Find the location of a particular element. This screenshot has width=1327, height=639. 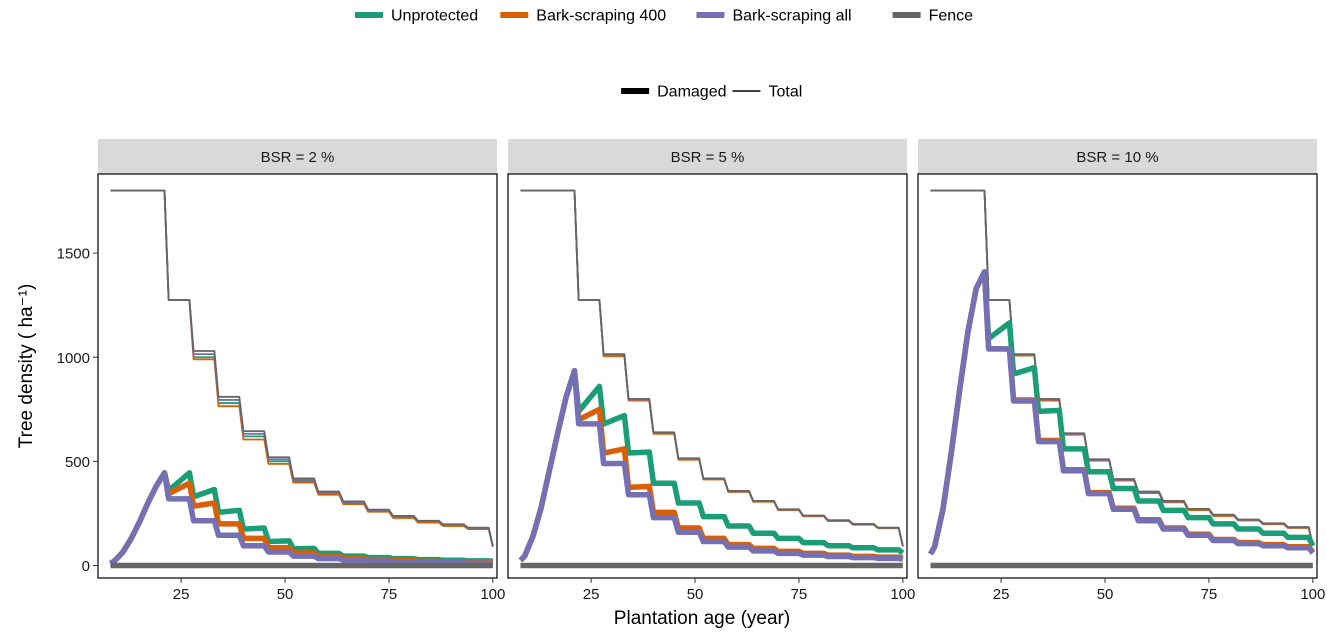

legend-label-total: Total is located at coordinates (785, 92).